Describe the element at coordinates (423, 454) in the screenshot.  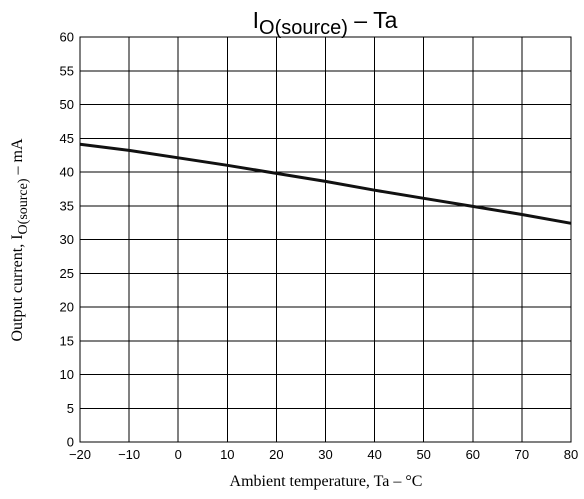
I see `x-tick-label: 50` at that location.